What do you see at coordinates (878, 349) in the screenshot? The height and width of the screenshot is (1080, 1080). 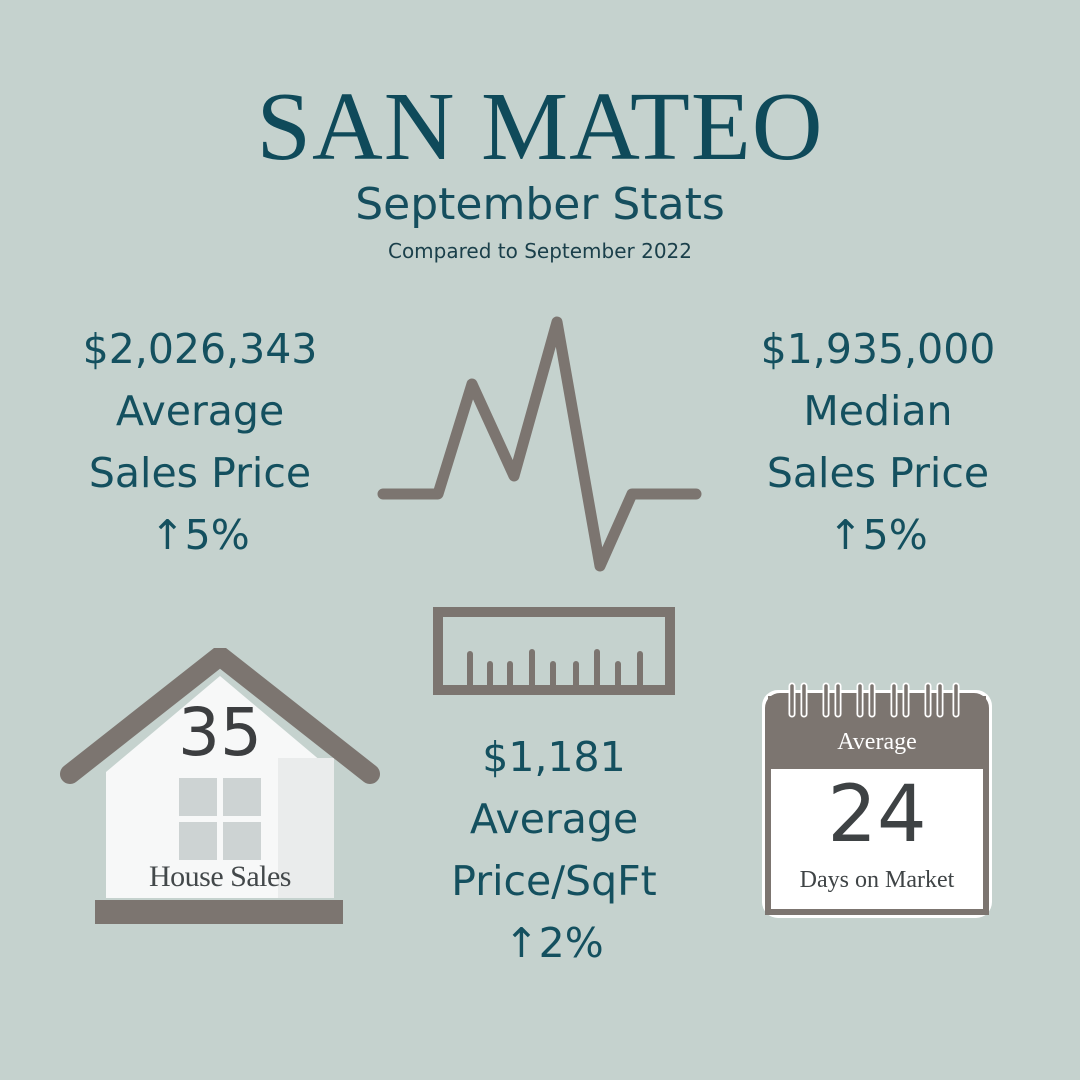 I see `stat-value: $1,935,000` at bounding box center [878, 349].